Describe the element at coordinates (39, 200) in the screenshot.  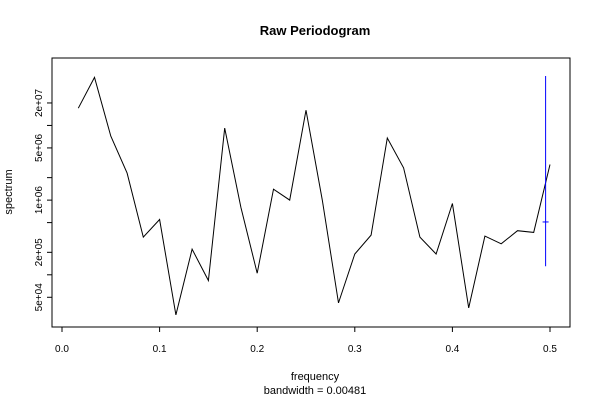
I see `y-tick-label: 1e+06` at that location.